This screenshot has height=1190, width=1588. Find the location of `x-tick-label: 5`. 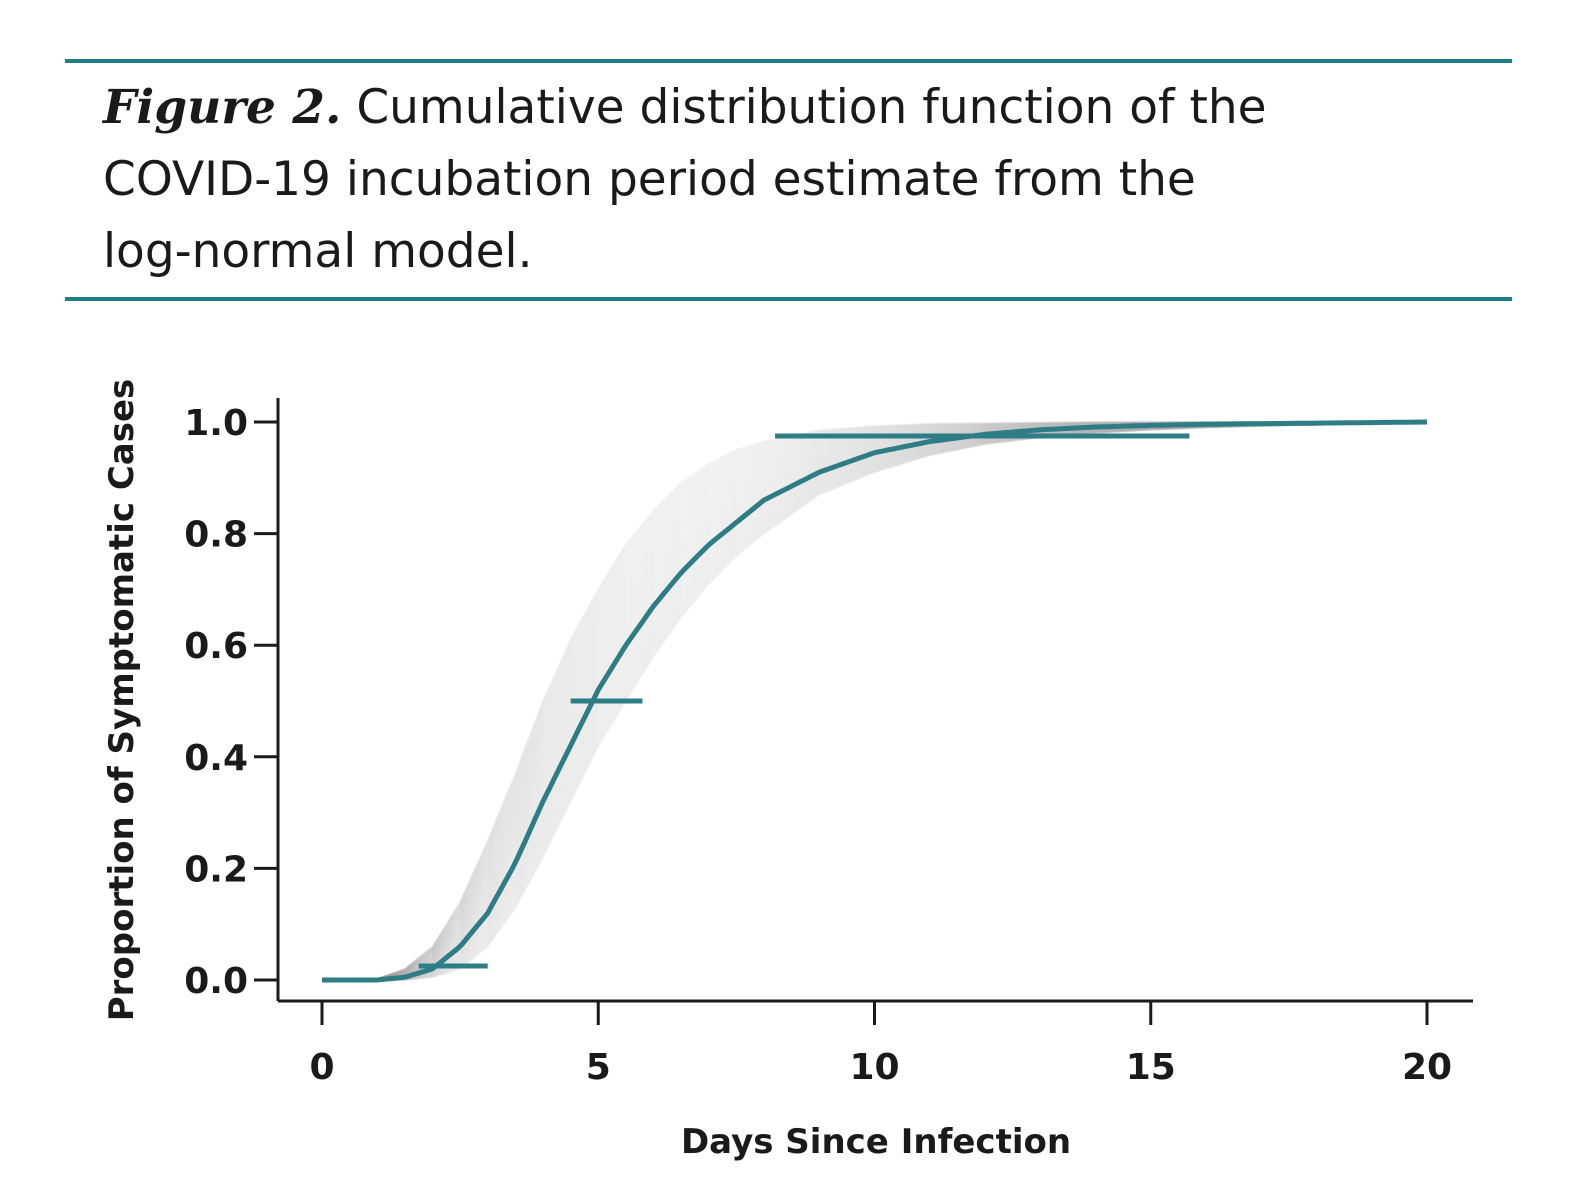

x-tick-label: 5 is located at coordinates (598, 1067).